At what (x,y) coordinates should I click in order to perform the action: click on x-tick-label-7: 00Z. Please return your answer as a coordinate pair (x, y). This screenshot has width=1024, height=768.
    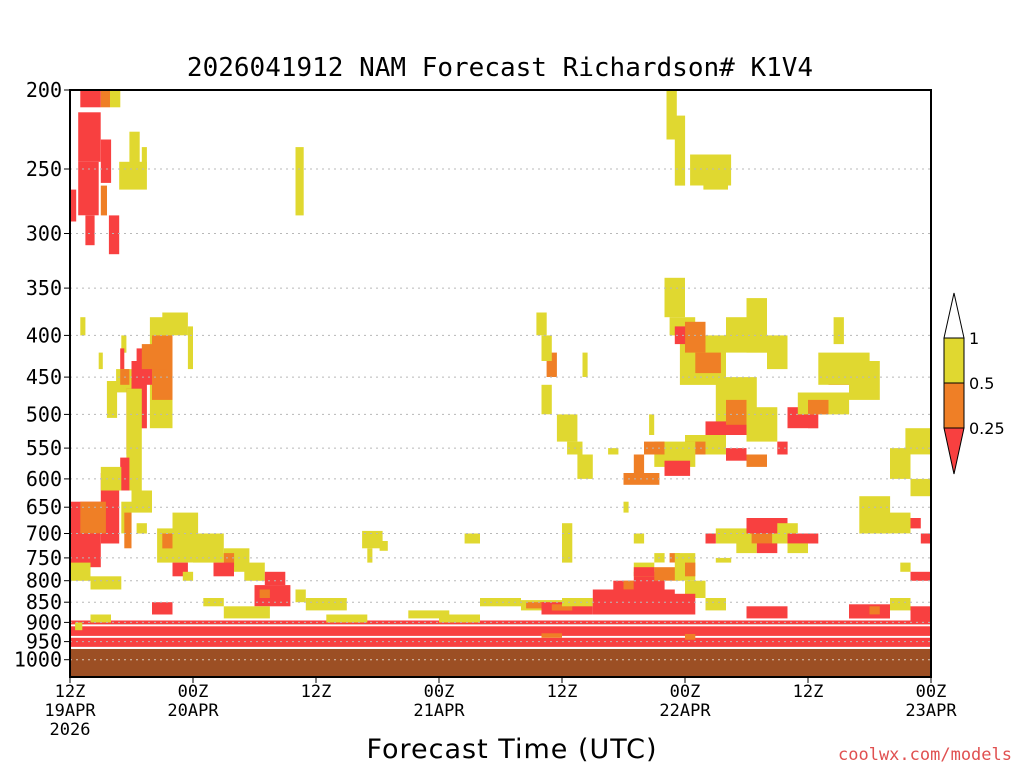
    Looking at the image, I should click on (931, 692).